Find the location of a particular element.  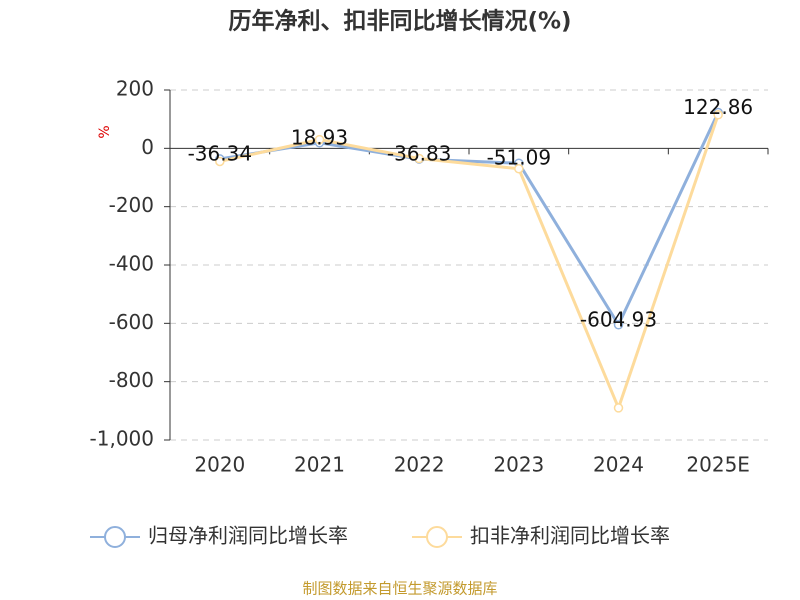

x-tick-label: 2021 is located at coordinates (319, 465).